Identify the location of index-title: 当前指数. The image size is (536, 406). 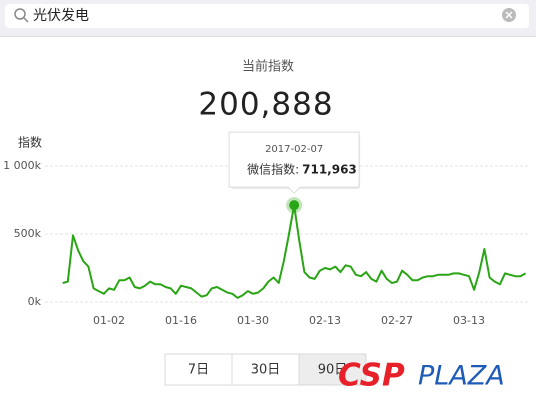
(268, 67).